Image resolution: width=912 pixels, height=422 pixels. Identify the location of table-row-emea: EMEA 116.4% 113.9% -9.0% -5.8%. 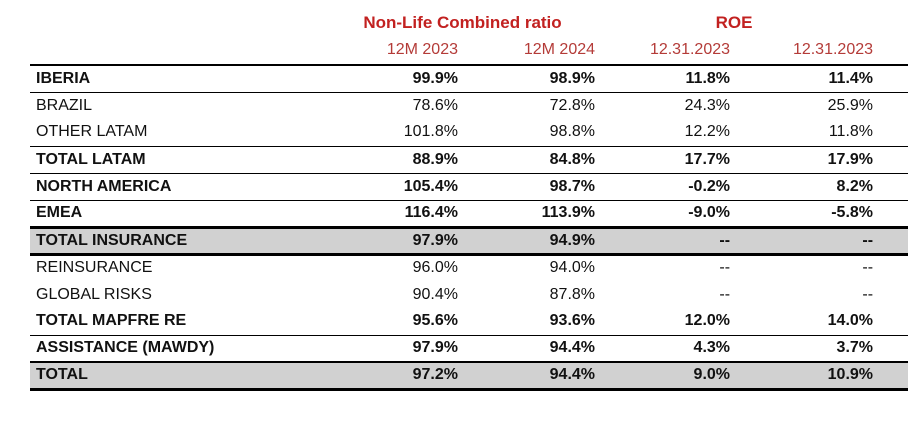
(469, 214).